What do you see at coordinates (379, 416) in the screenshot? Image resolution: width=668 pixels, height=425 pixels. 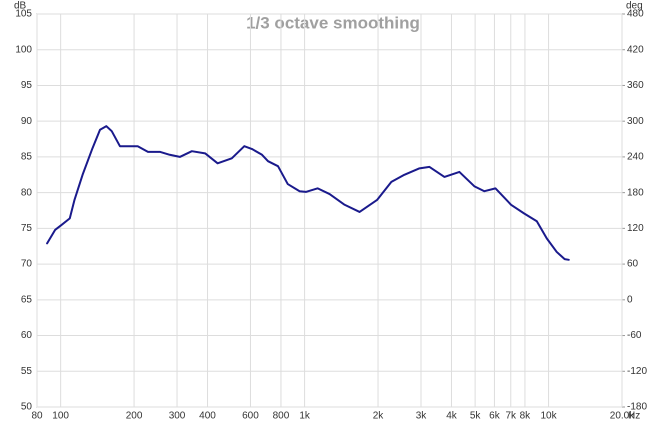 I see `x-tick-label: 2k` at bounding box center [379, 416].